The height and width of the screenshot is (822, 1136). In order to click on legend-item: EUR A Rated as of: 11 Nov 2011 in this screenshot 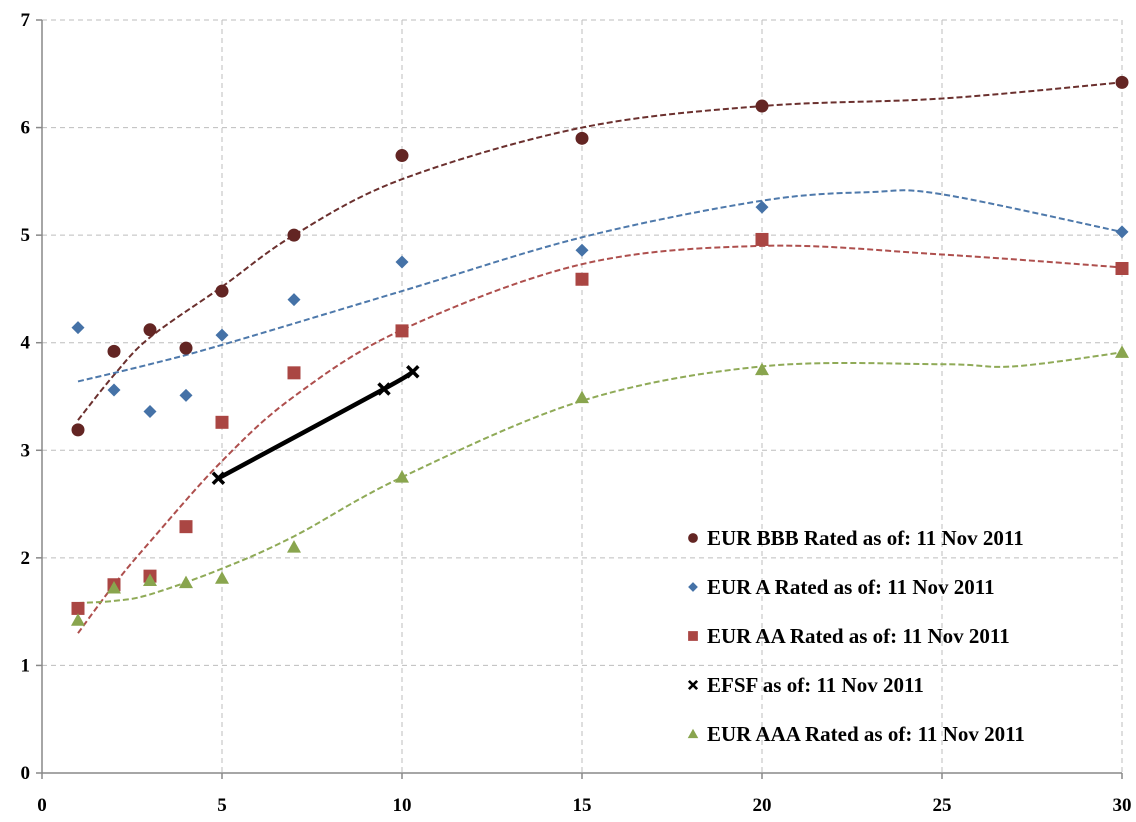, I will do `click(841, 587)`.